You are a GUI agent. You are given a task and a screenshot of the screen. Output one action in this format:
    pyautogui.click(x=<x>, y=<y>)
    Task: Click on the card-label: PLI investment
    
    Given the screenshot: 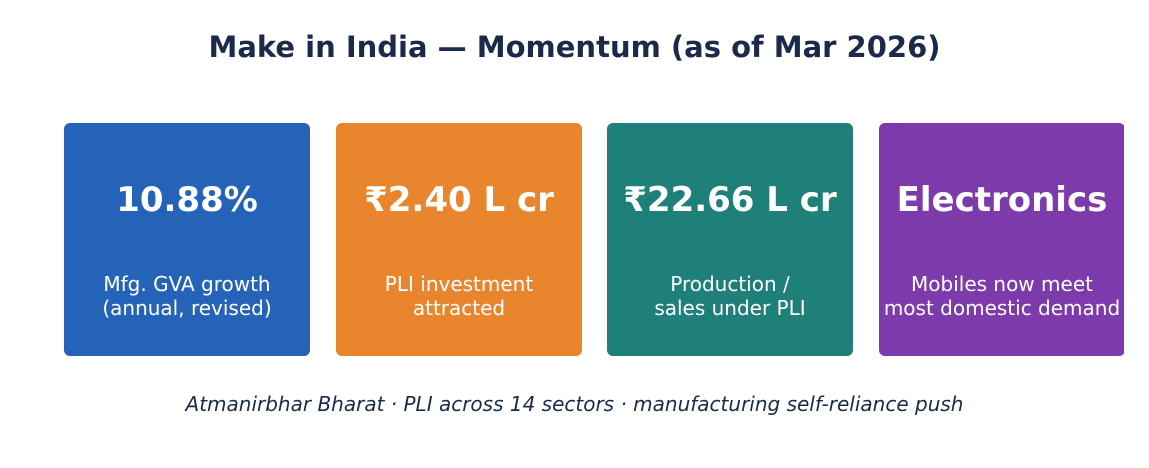 What is the action you would take?
    pyautogui.click(x=459, y=284)
    